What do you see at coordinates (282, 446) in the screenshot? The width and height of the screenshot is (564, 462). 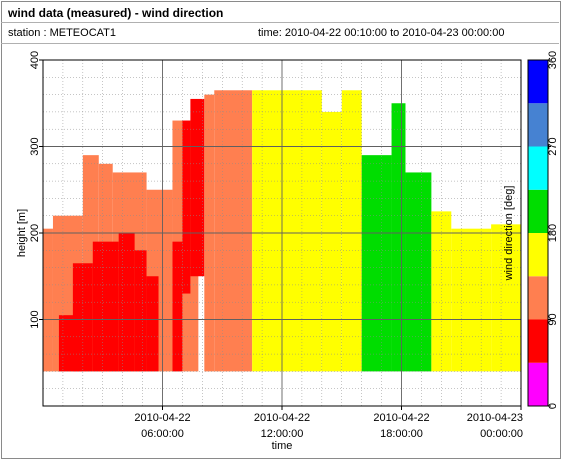 I see `x-axis-label: time` at bounding box center [282, 446].